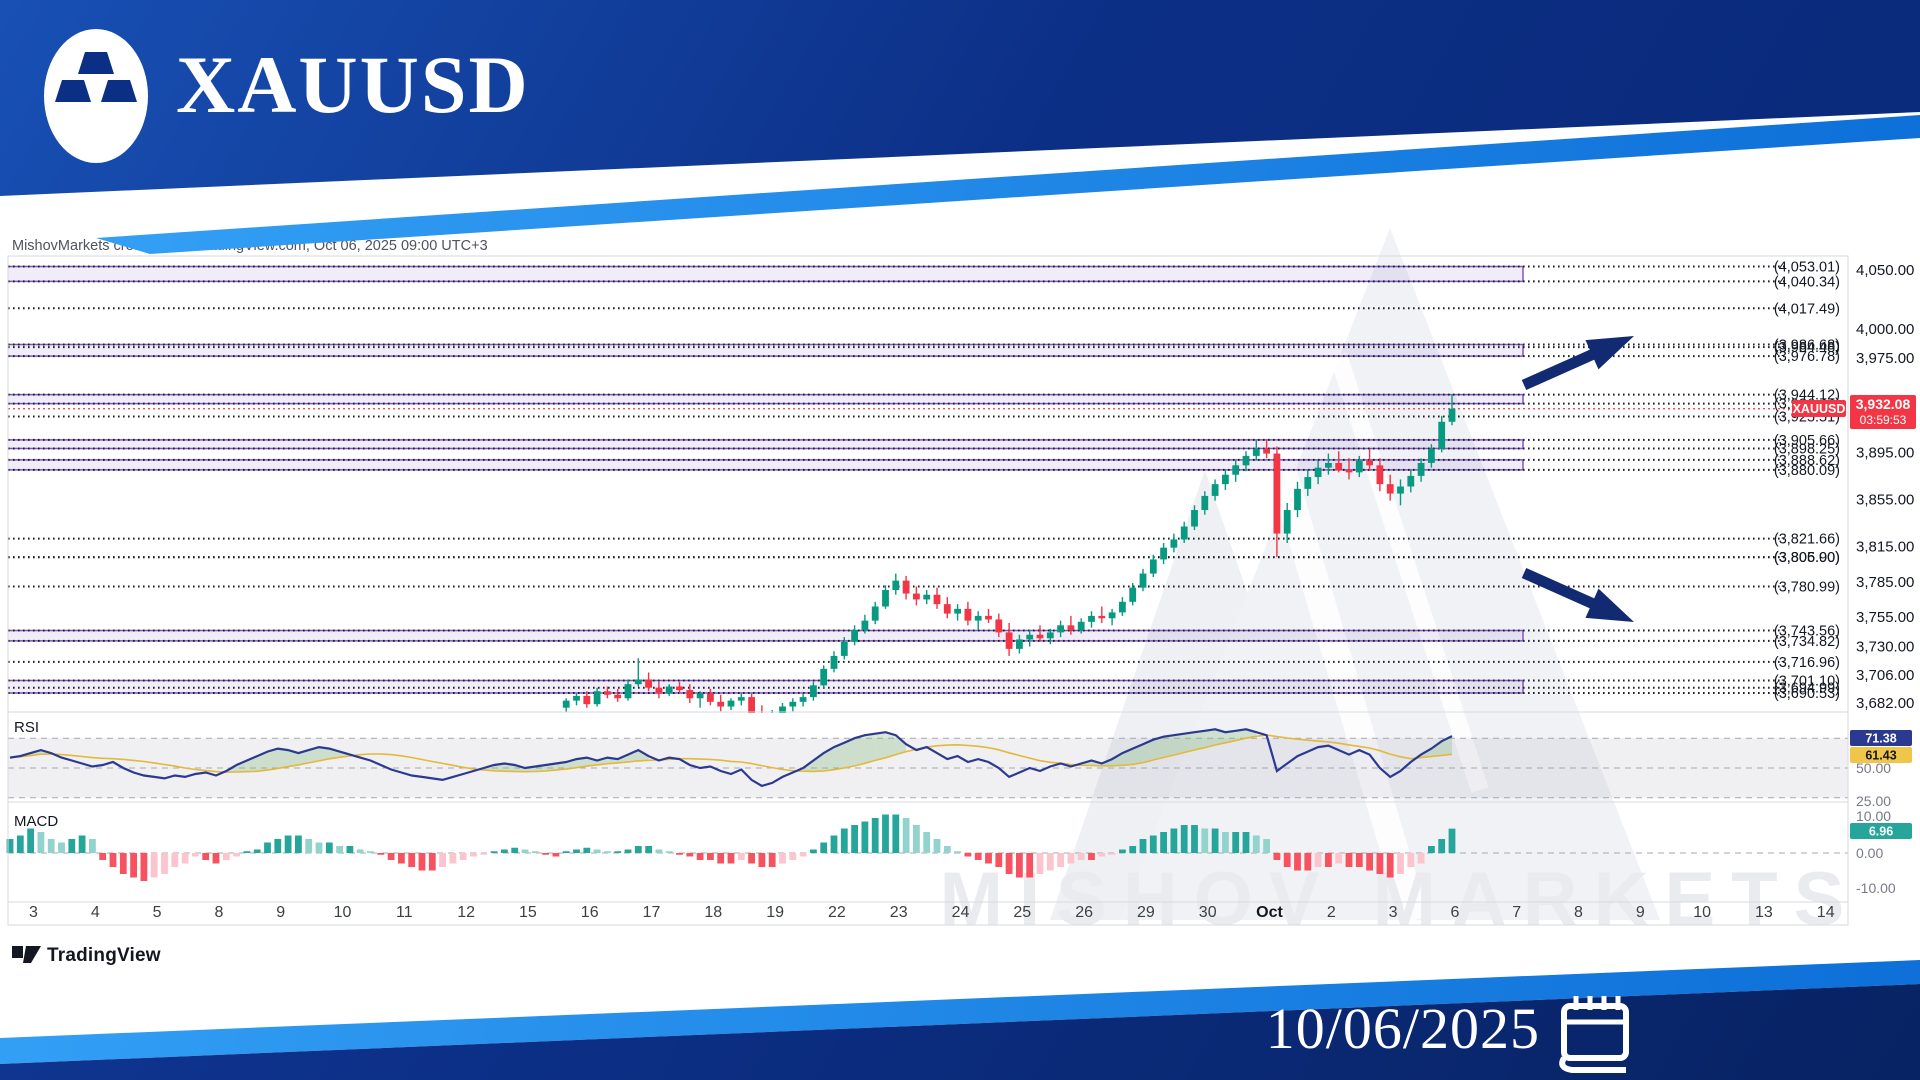  Describe the element at coordinates (157, 912) in the screenshot. I see `date-tick: 5` at that location.